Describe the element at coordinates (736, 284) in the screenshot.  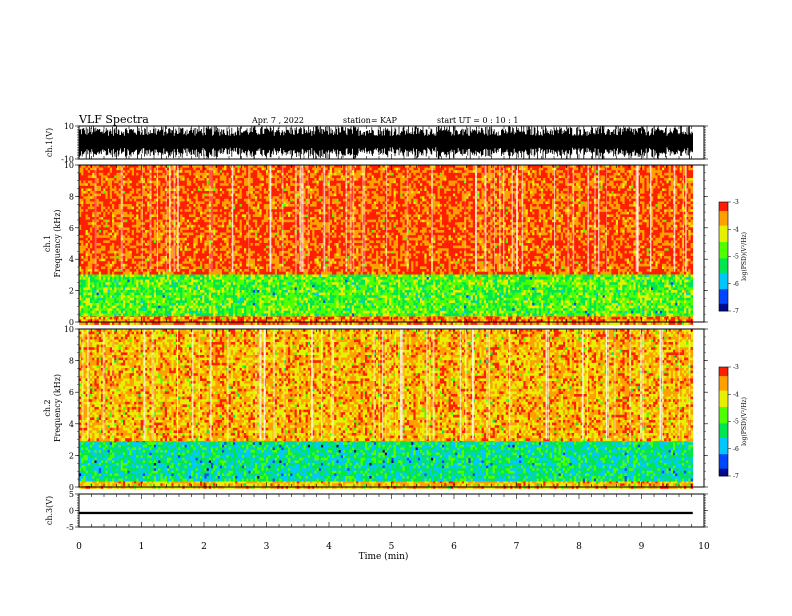
I see `colorbar-tick-label: -6` at that location.